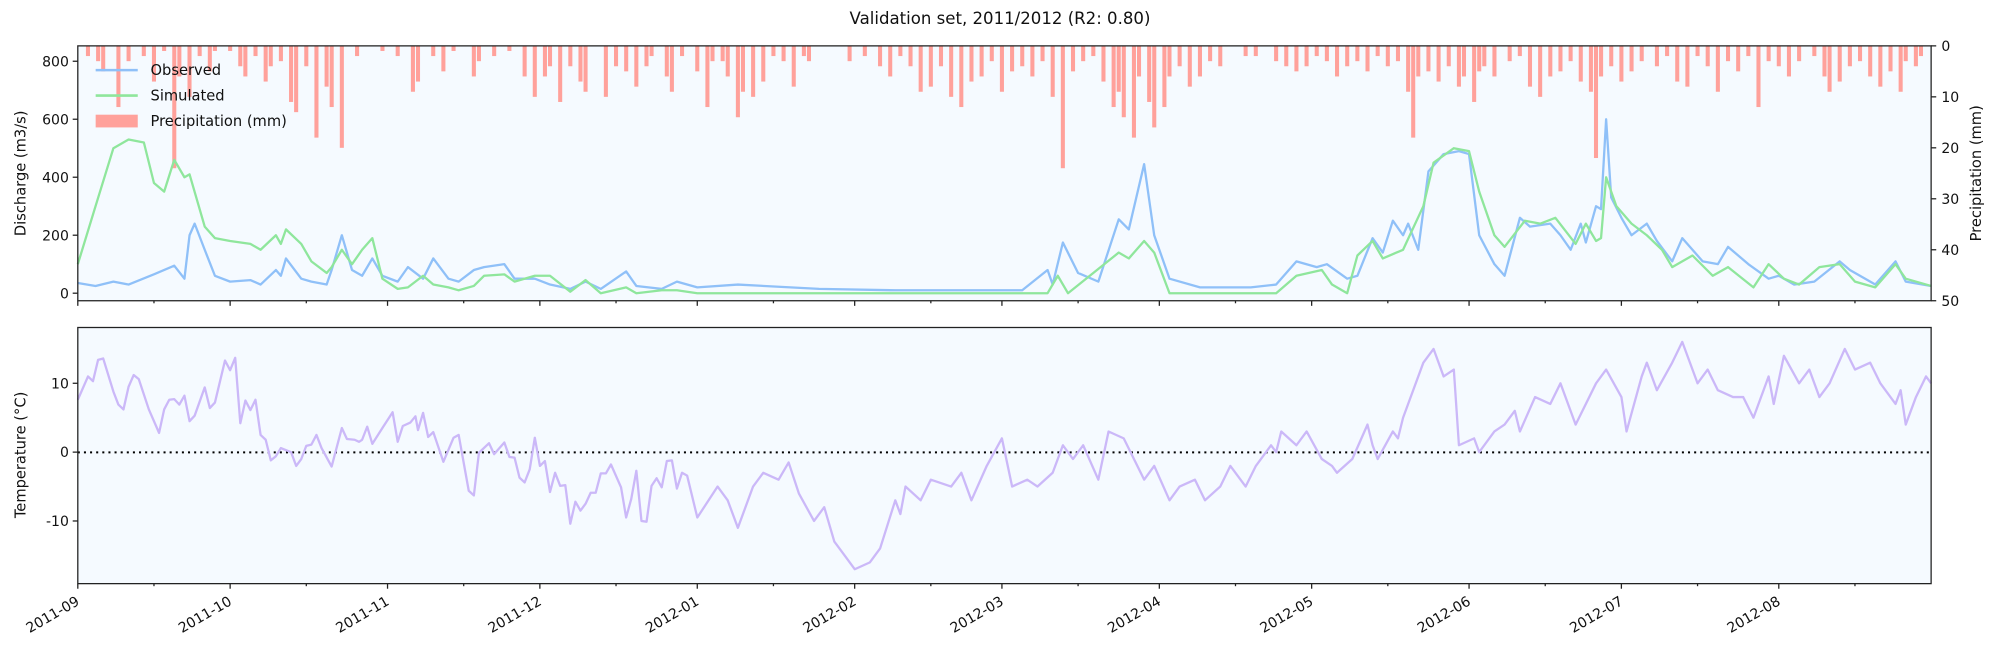  I want to click on legend-swatch-precipitation, so click(116, 121).